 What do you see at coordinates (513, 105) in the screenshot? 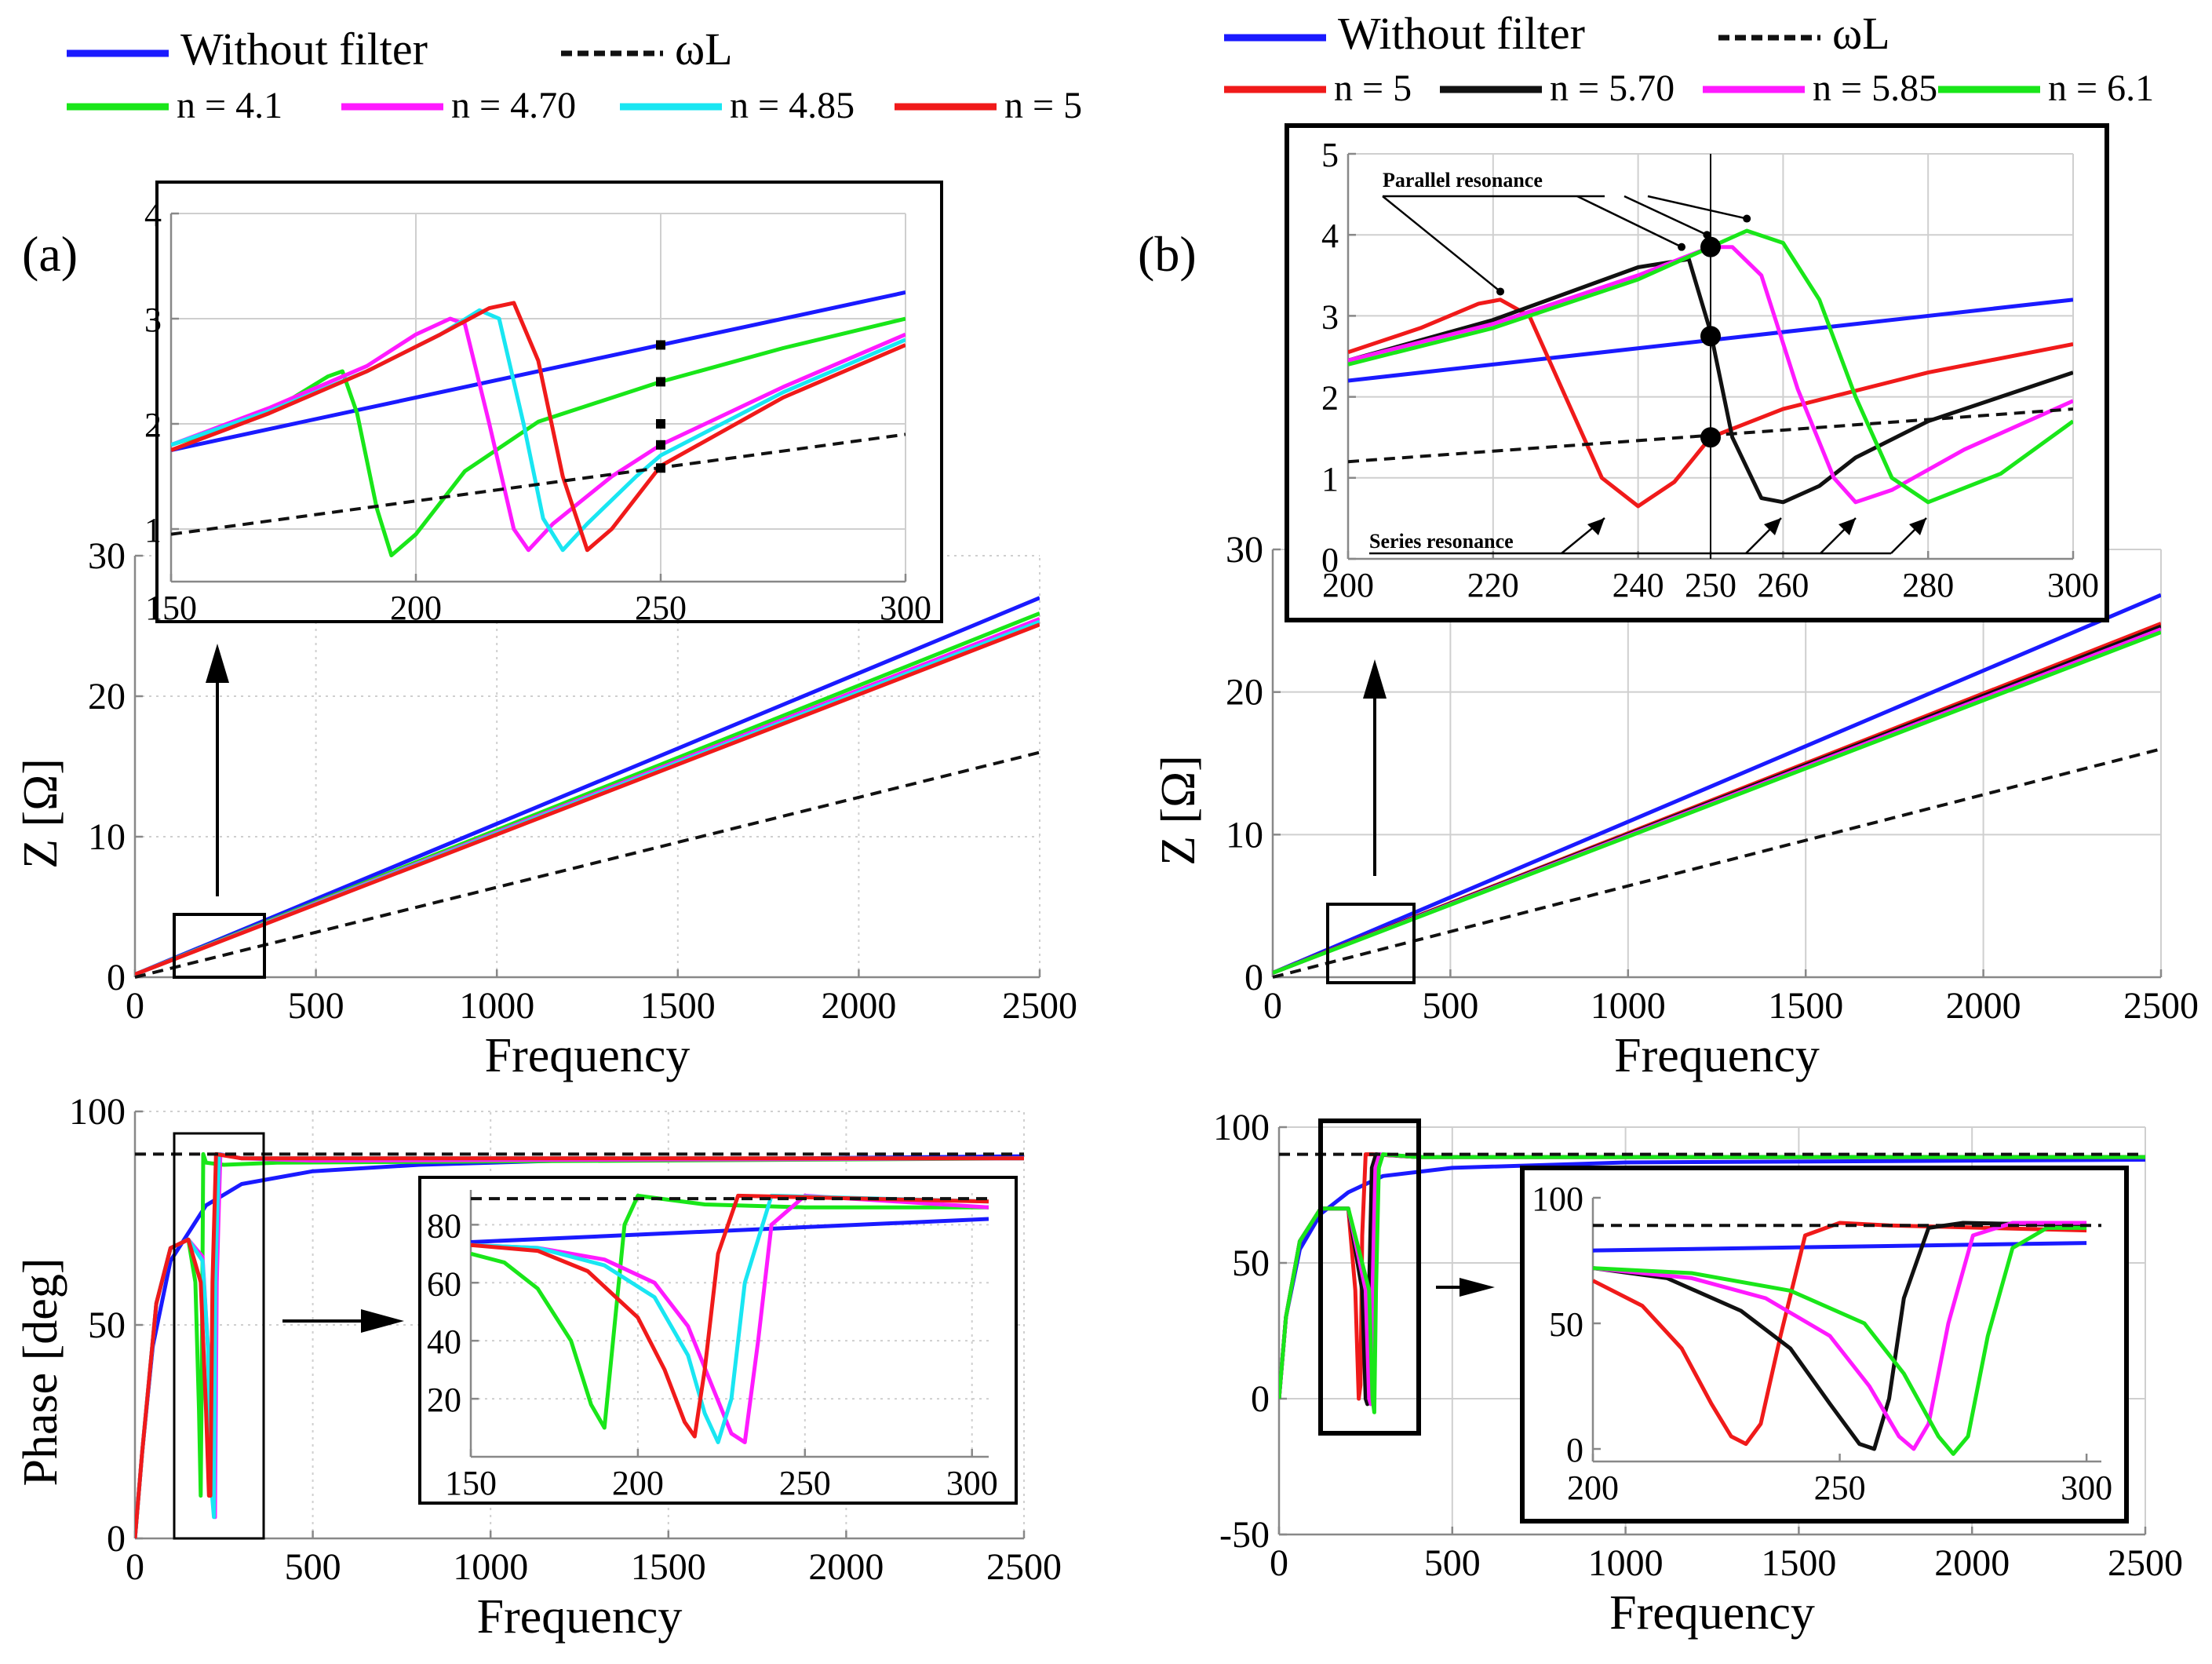
I see `legend-label: n = 4.70` at bounding box center [513, 105].